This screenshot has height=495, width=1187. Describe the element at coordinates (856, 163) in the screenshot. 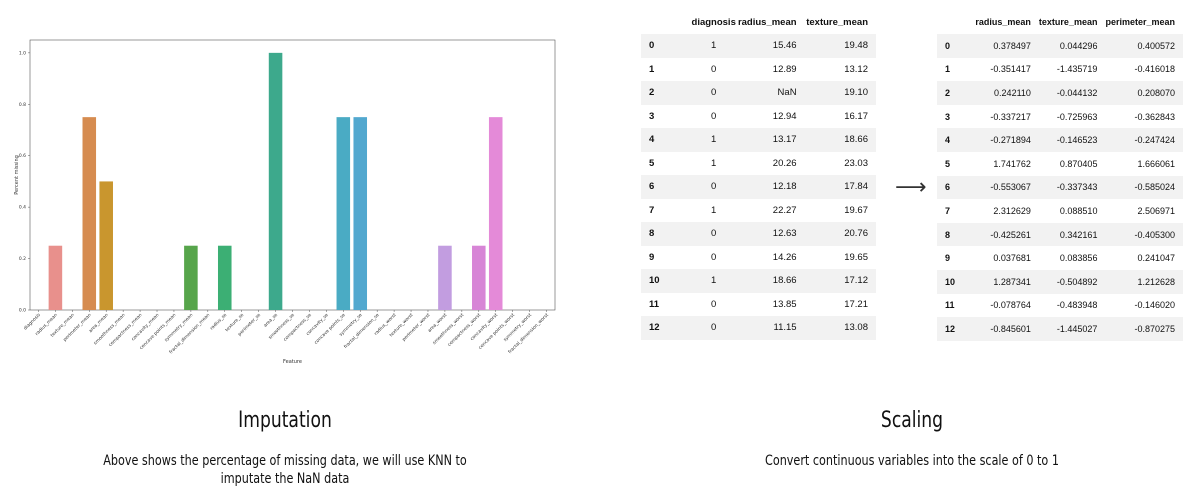

I see `table-cell: 23.03` at that location.